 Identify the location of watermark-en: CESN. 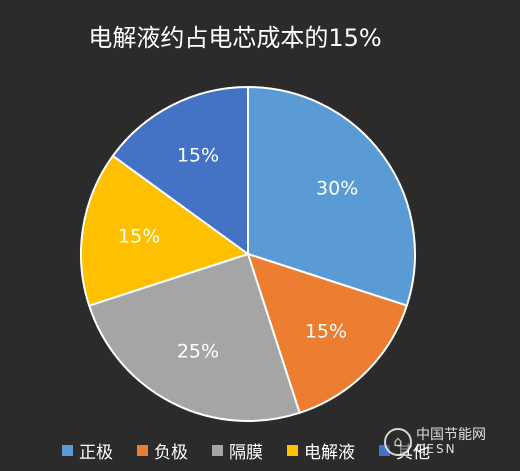
(436, 449).